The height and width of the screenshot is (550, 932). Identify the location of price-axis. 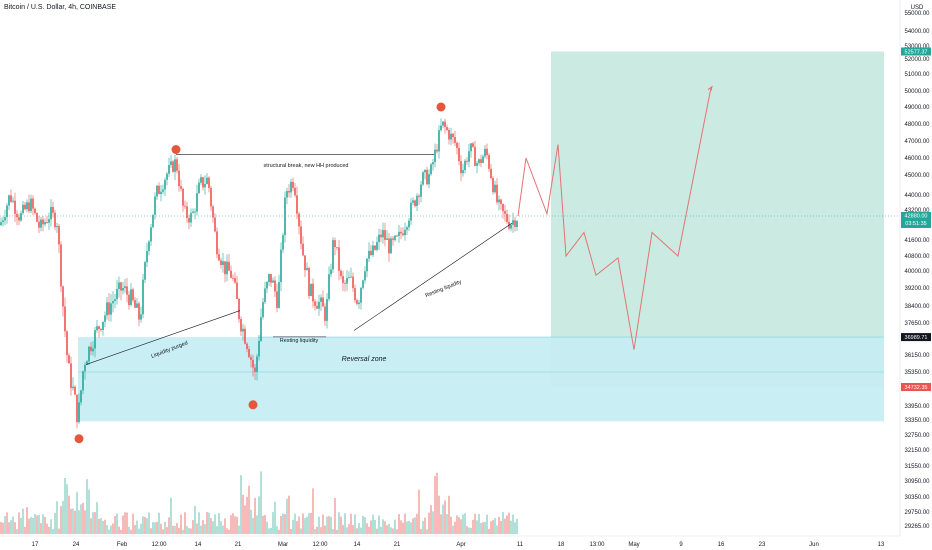
(916, 275).